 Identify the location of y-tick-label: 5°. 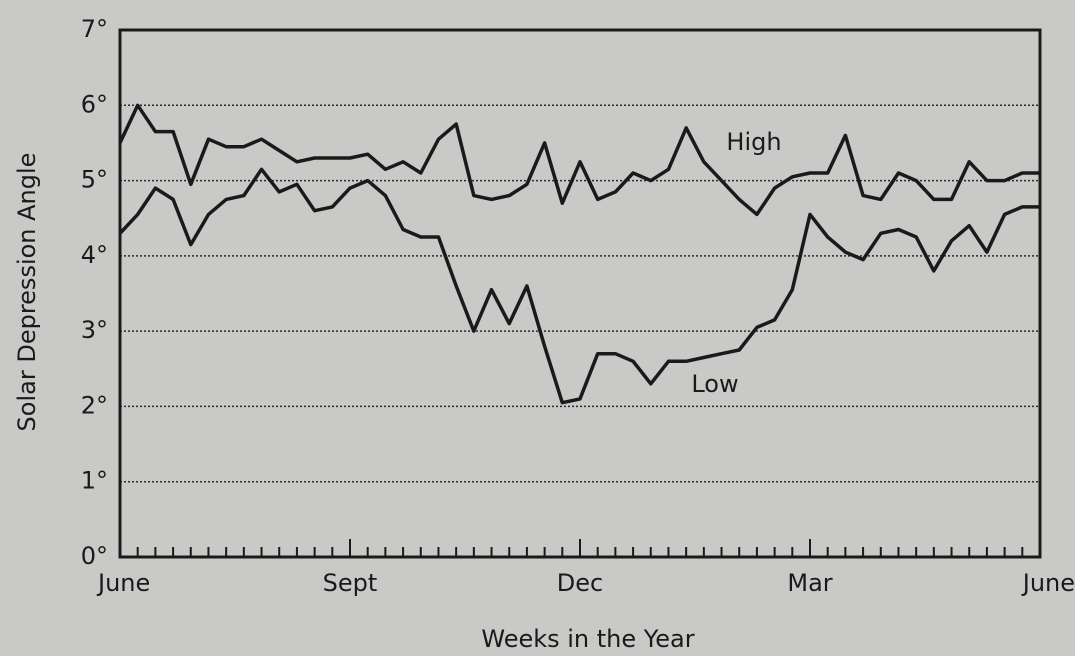
(94, 180).